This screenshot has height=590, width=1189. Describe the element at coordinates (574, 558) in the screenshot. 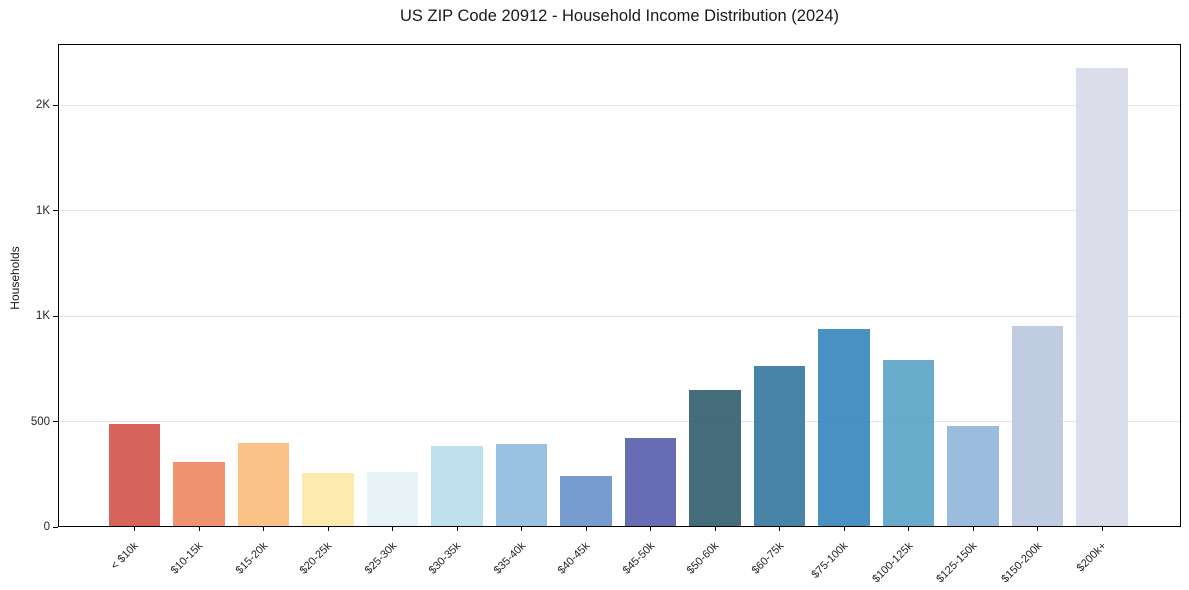

I see `x-tick-label-text: $40-45k` at that location.